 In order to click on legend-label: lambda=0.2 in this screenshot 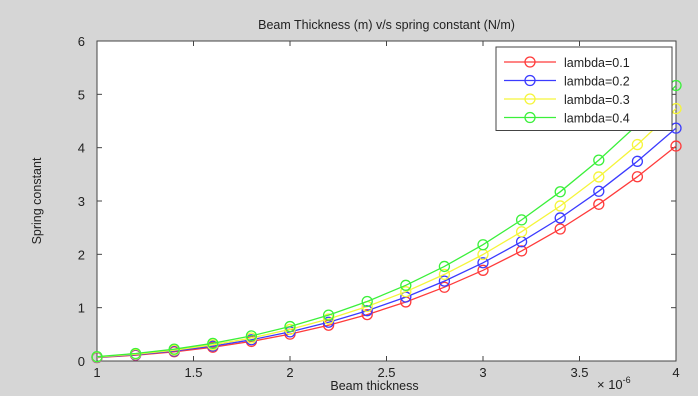, I will do `click(597, 82)`.